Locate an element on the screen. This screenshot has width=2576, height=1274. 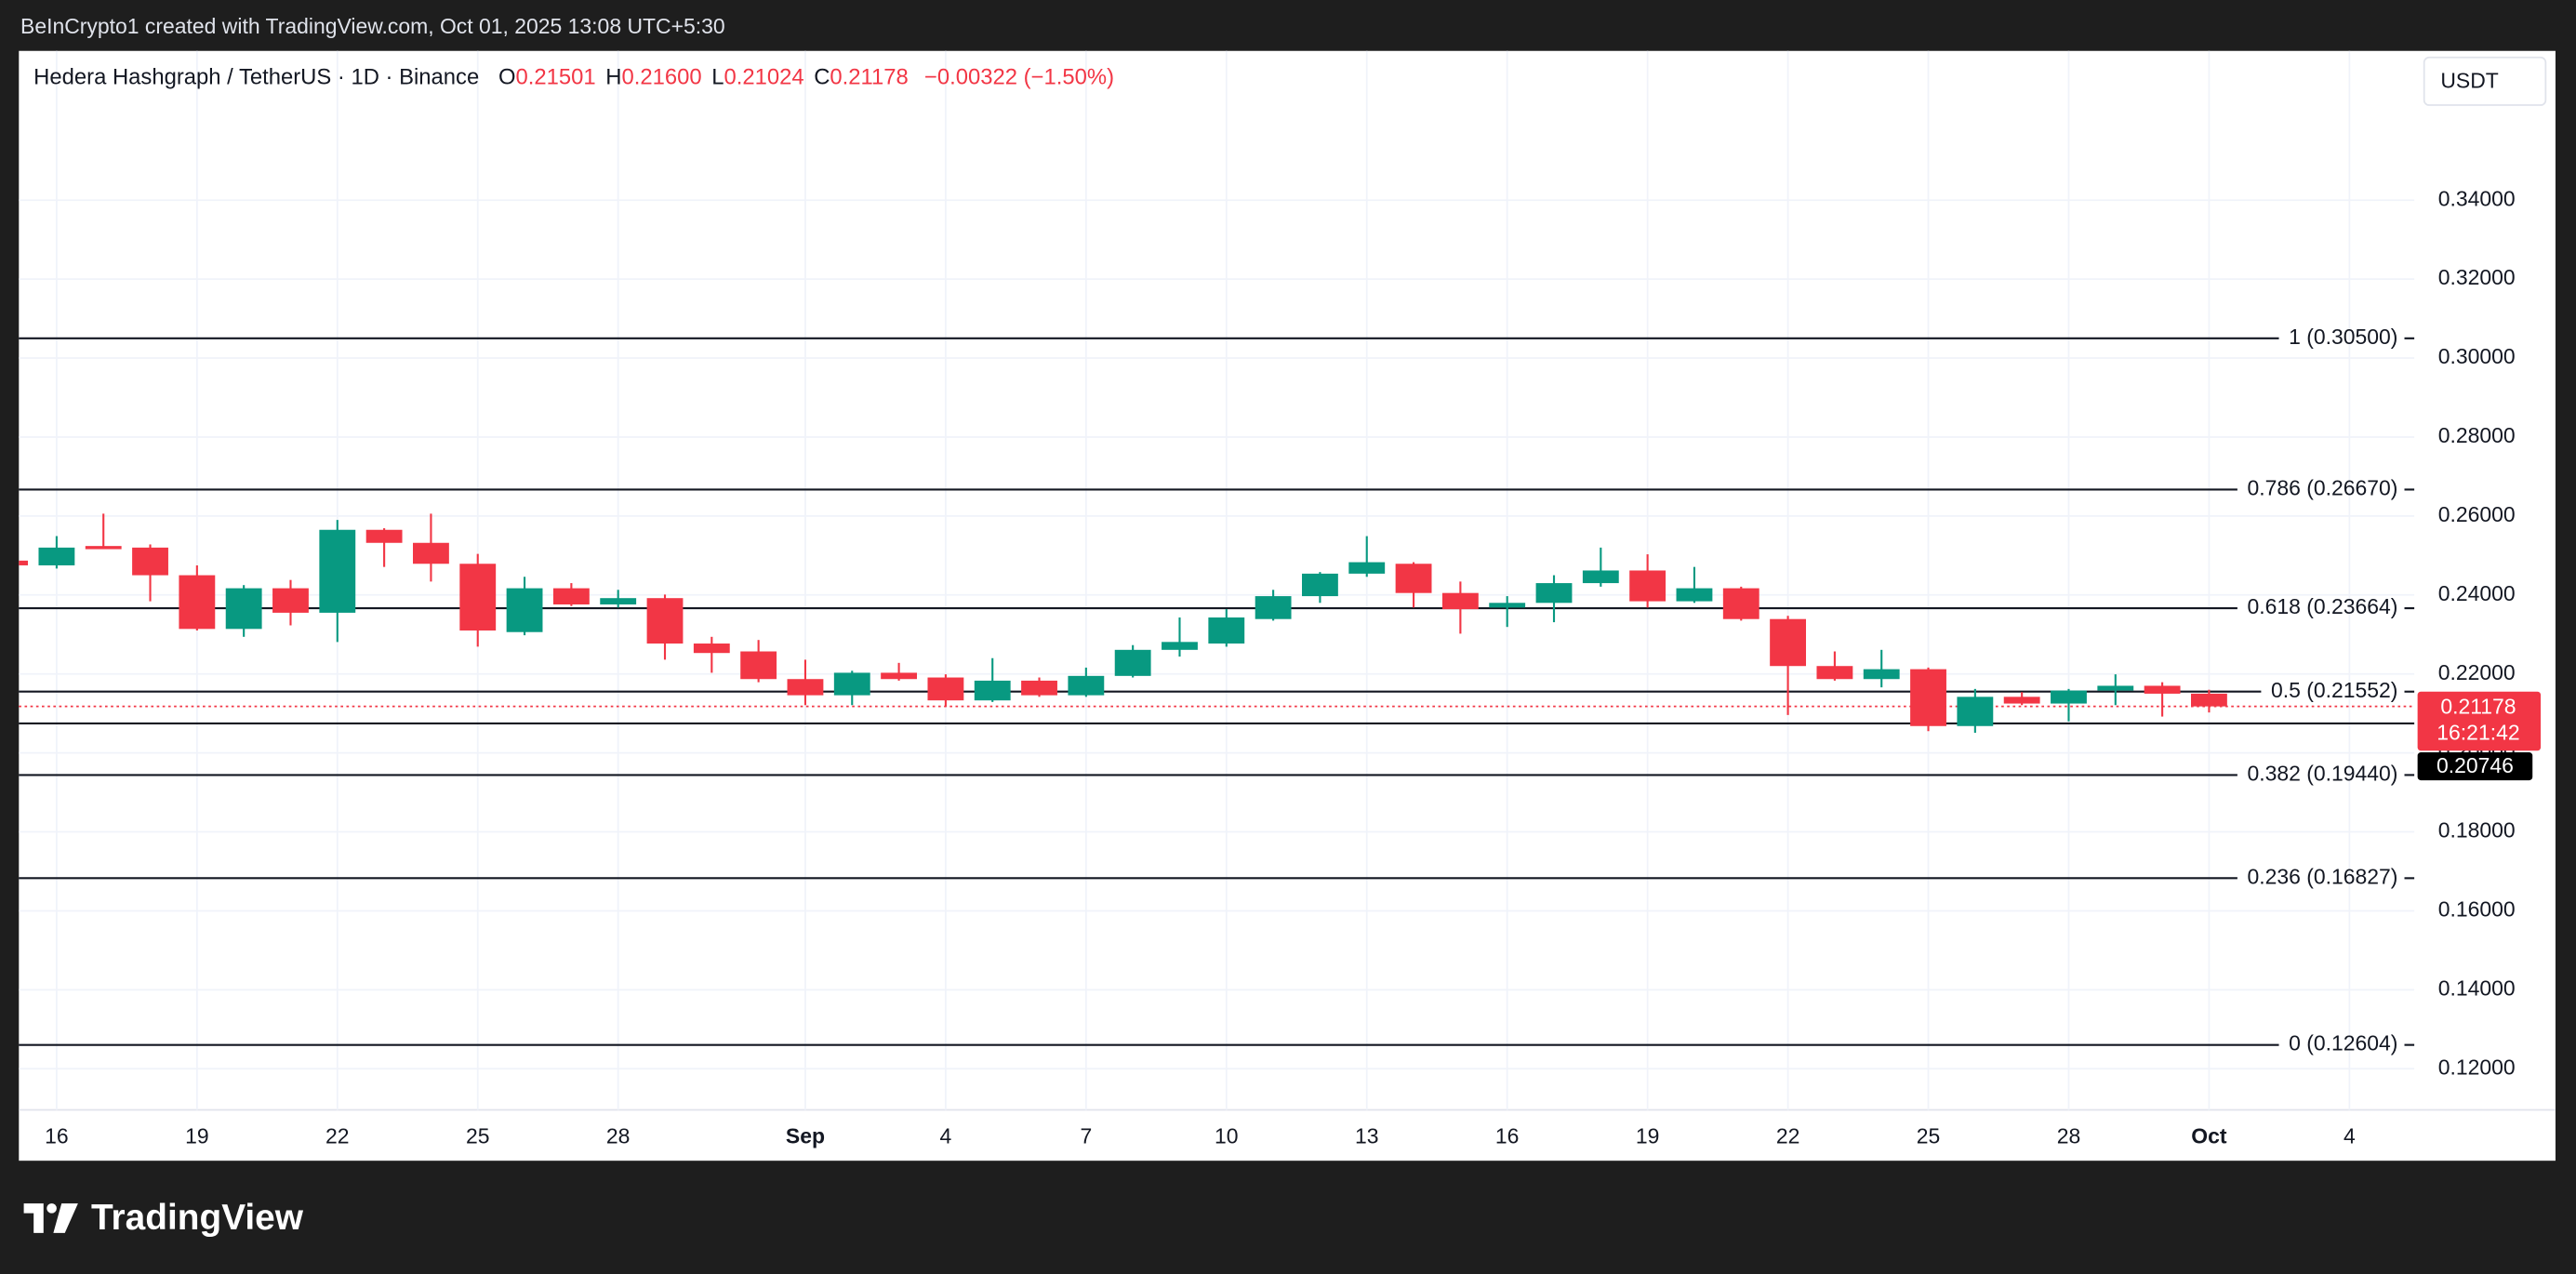
y-tick-label: 0.14000 is located at coordinates (2477, 987).